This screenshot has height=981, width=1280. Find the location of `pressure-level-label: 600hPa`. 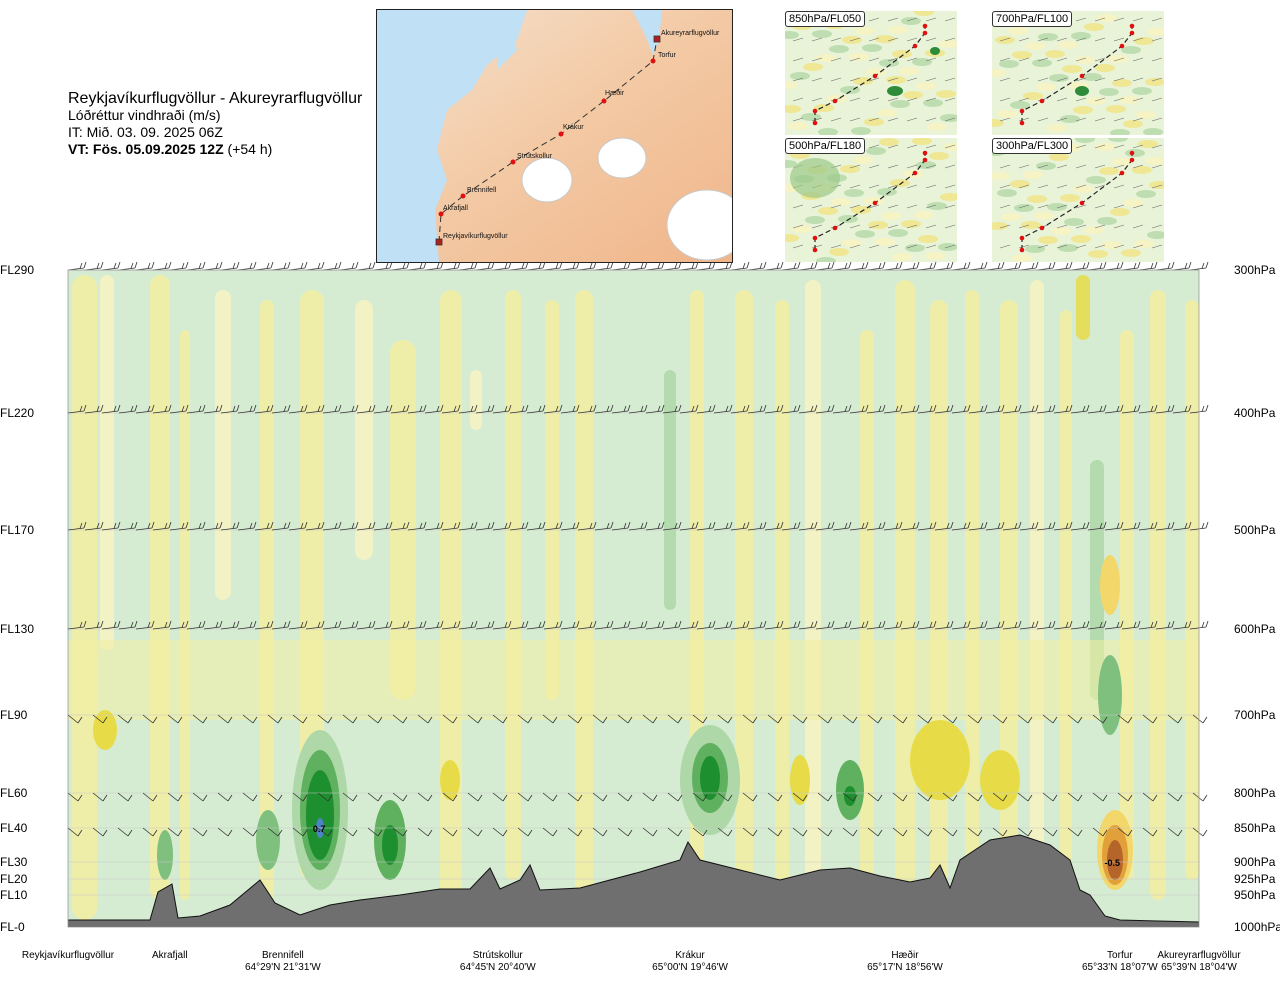

pressure-level-label: 600hPa is located at coordinates (1255, 629).